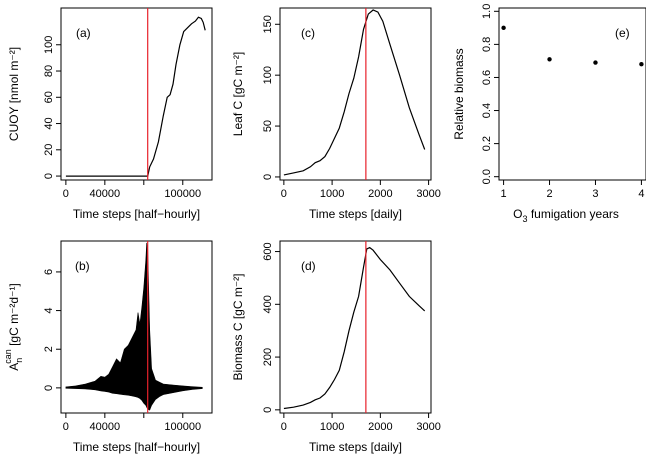  Describe the element at coordinates (428, 427) in the screenshot. I see `panel-d-xtick-label: 3000` at that location.